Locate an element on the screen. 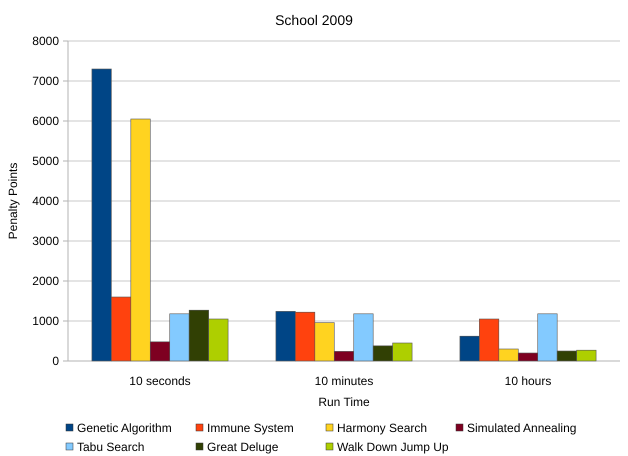  x-tick-label: 10 hours is located at coordinates (528, 381).